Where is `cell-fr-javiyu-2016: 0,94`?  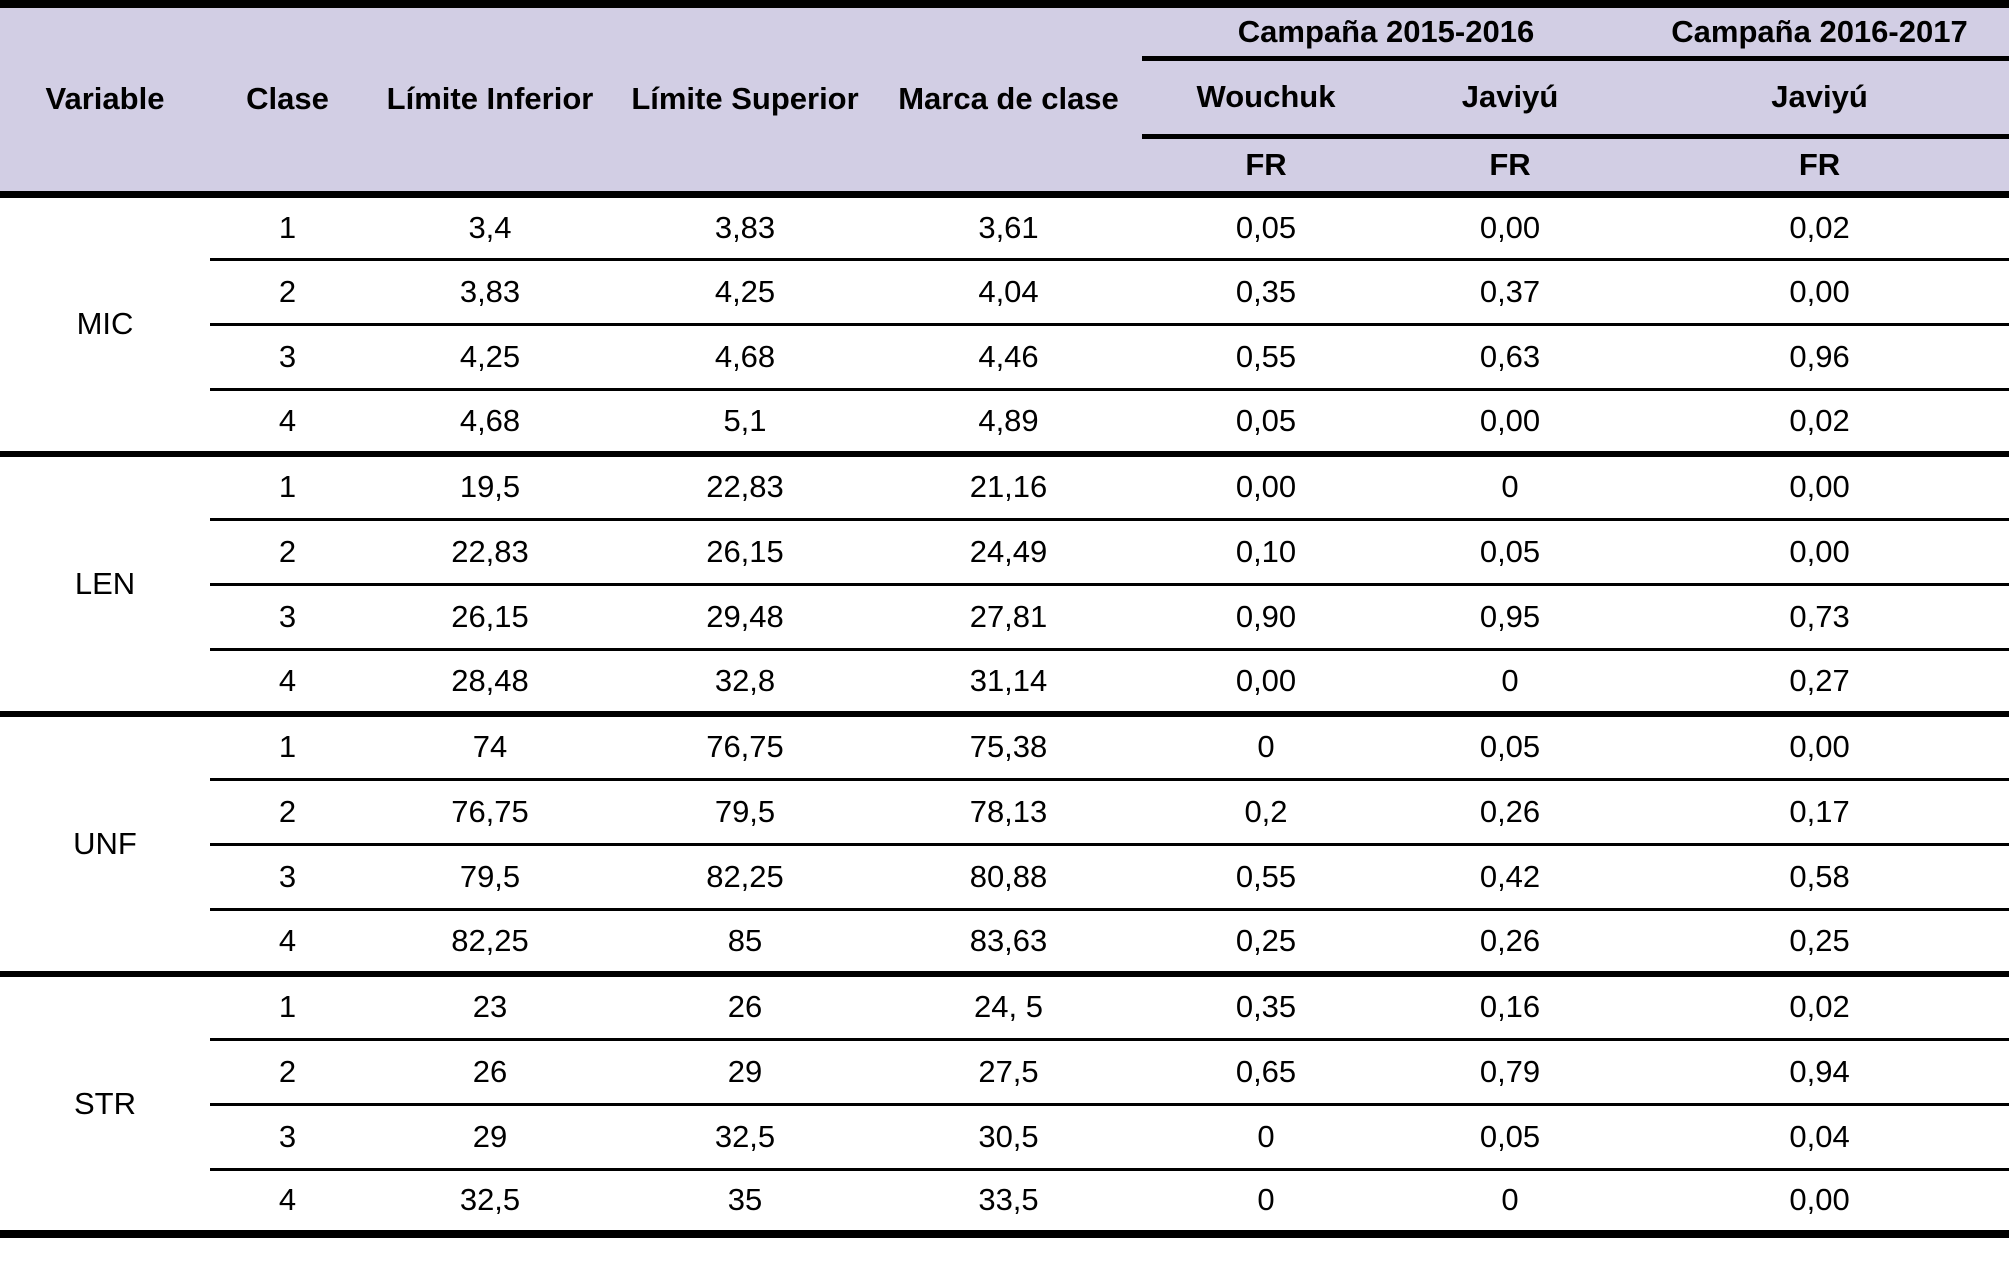 cell-fr-javiyu-2016: 0,94 is located at coordinates (1819, 1070).